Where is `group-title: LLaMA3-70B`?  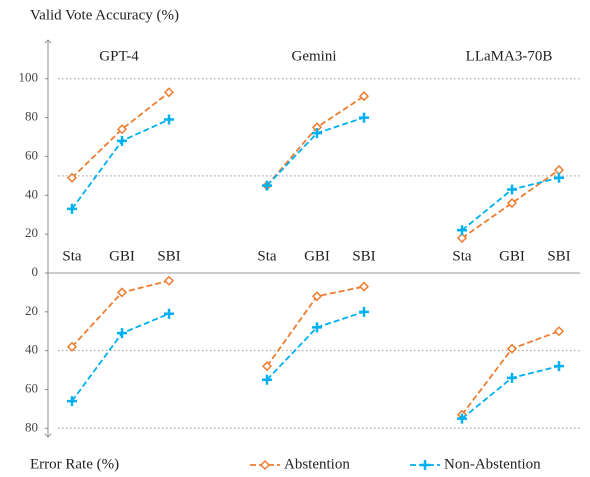
group-title: LLaMA3-70B is located at coordinates (509, 56).